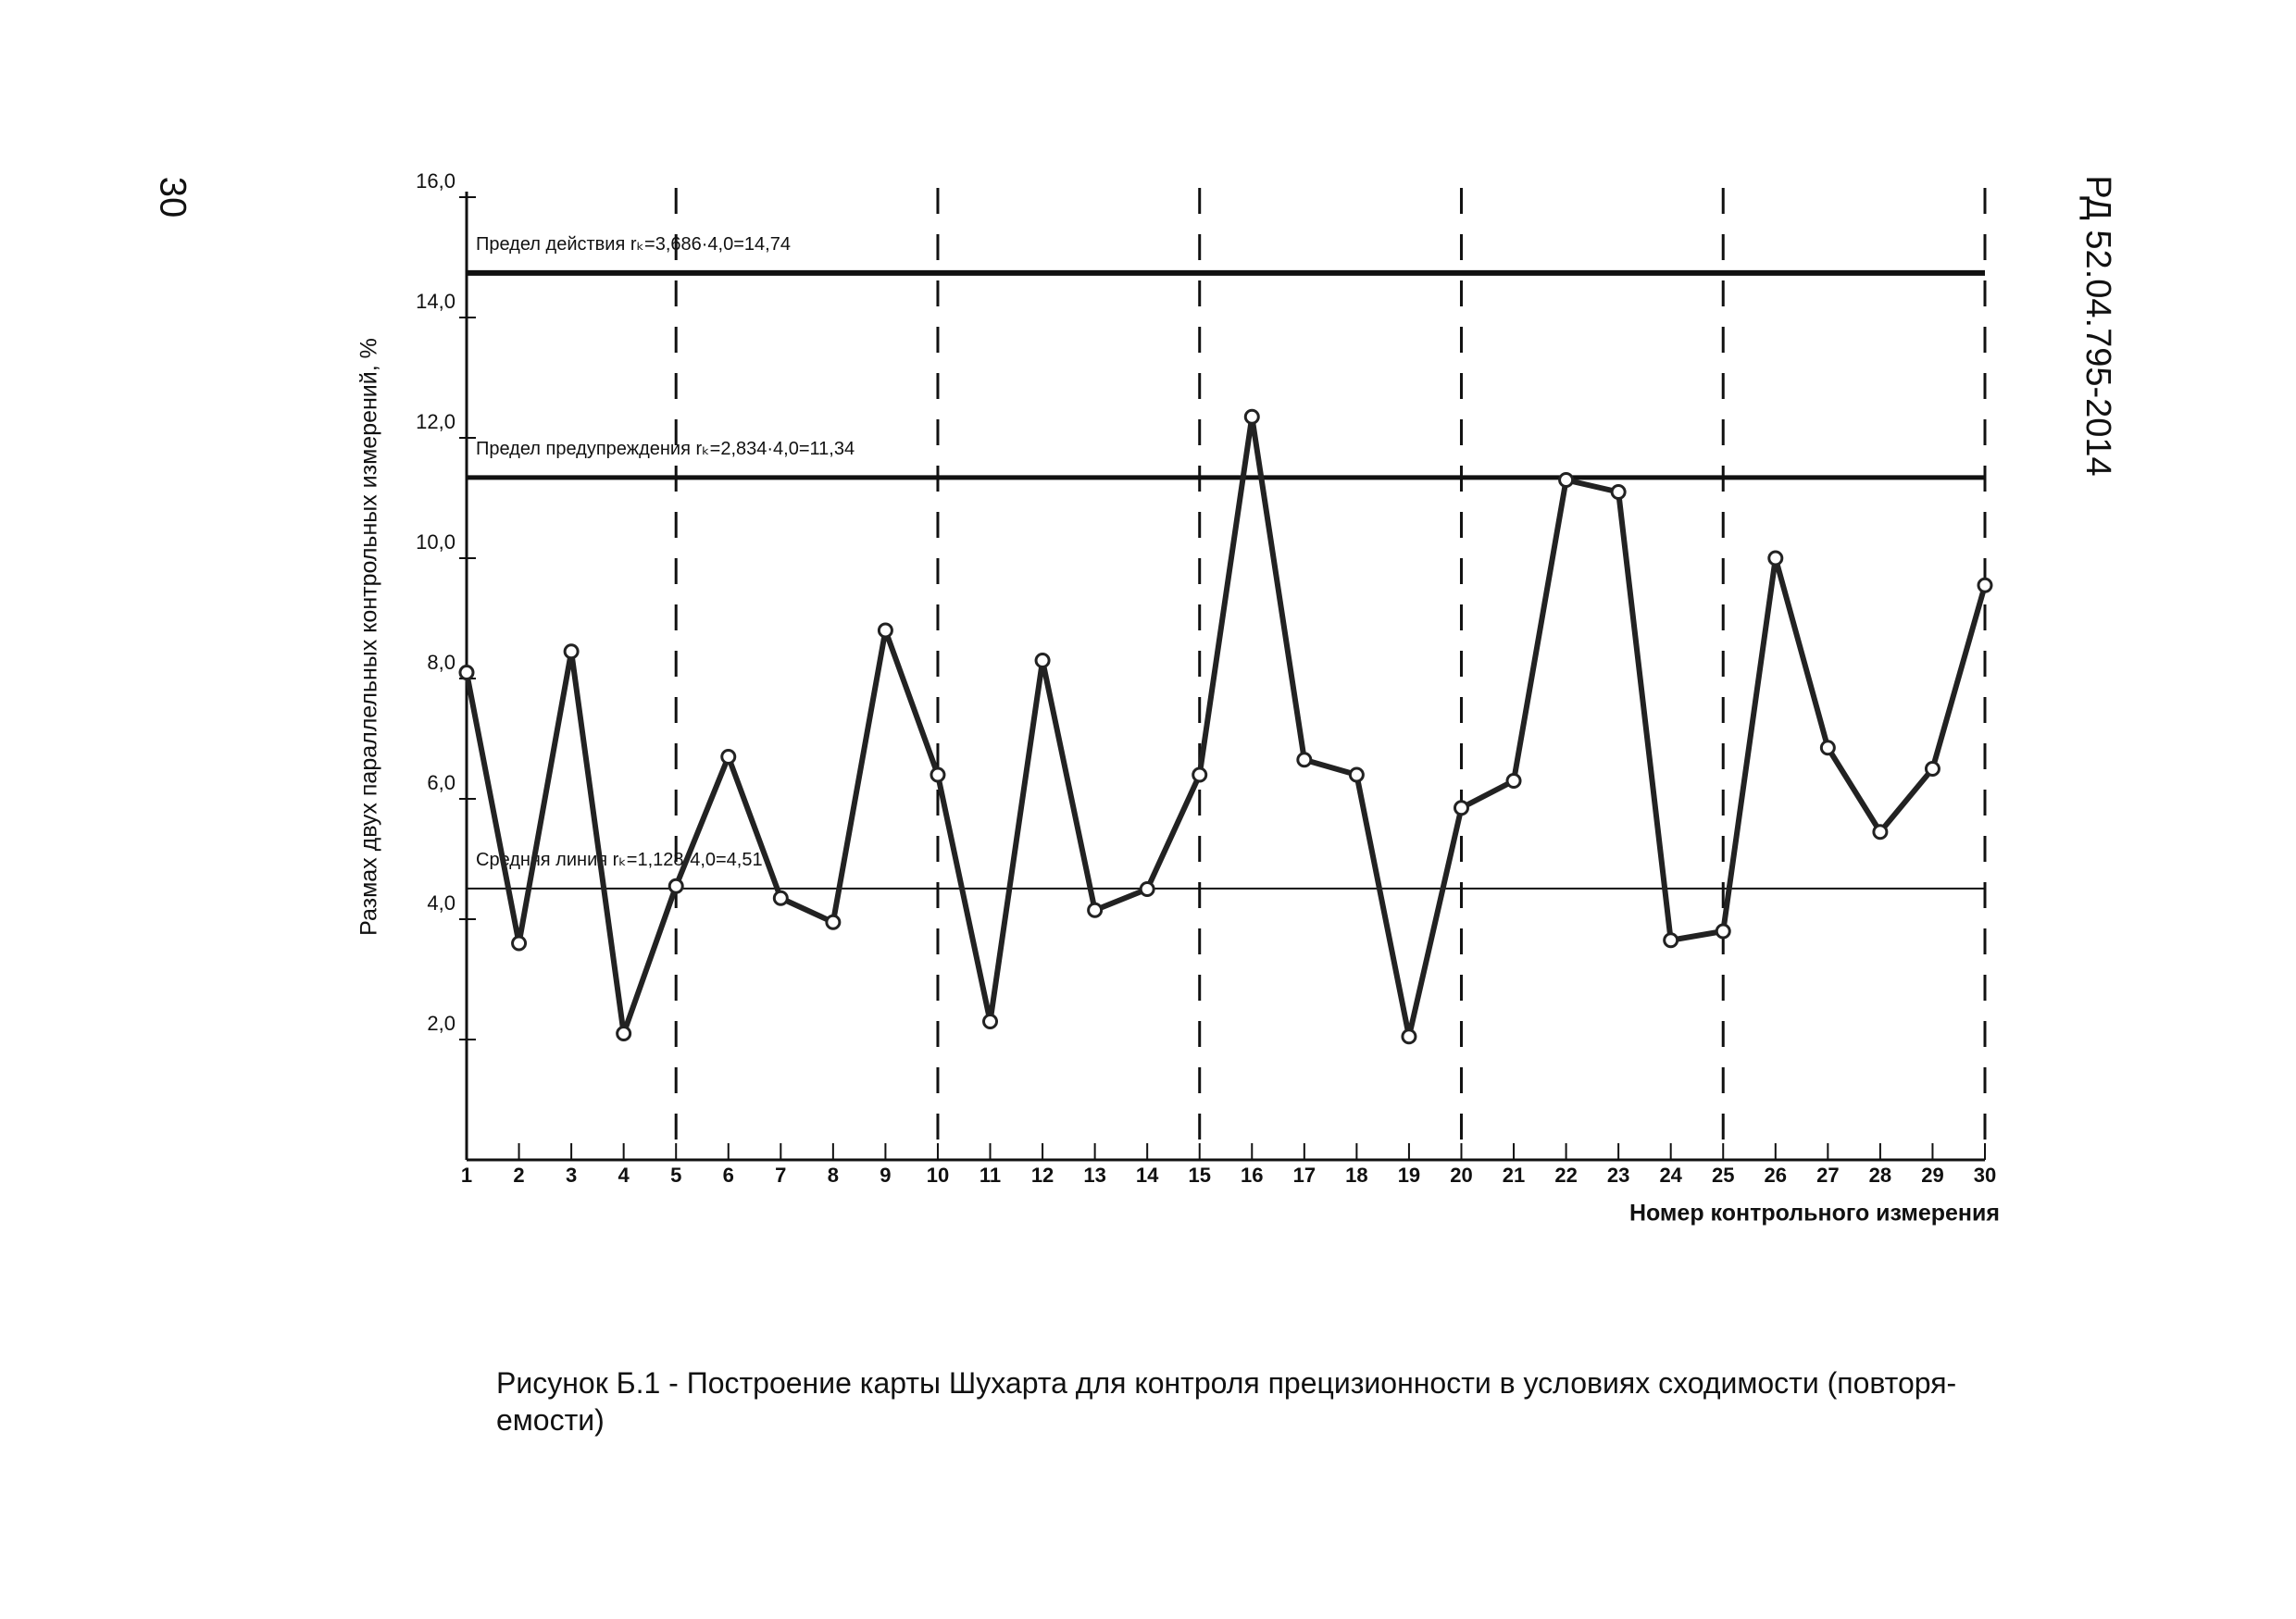 The height and width of the screenshot is (1619, 2296). I want to click on reference-label: Средняя линия rₖ=1,128·4,0=4,51, so click(619, 860).